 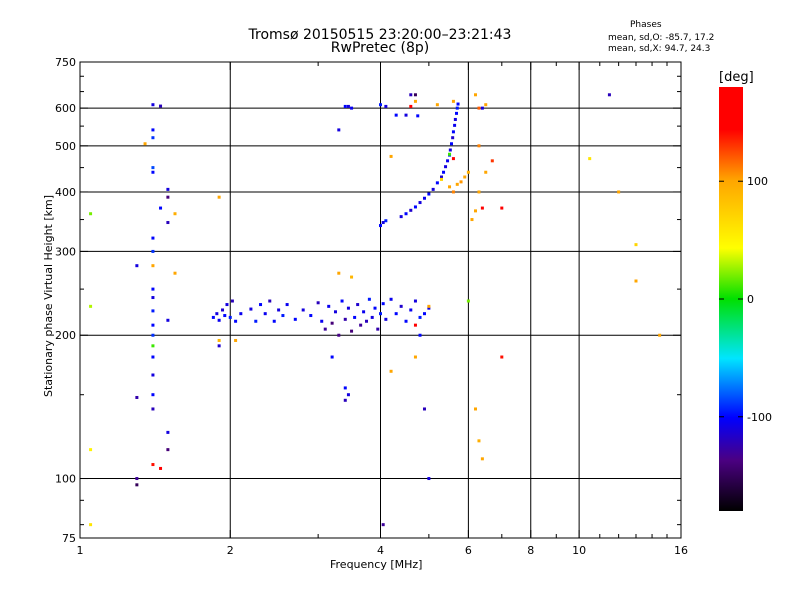 What do you see at coordinates (468, 550) in the screenshot?
I see `x-tick-label: 6` at bounding box center [468, 550].